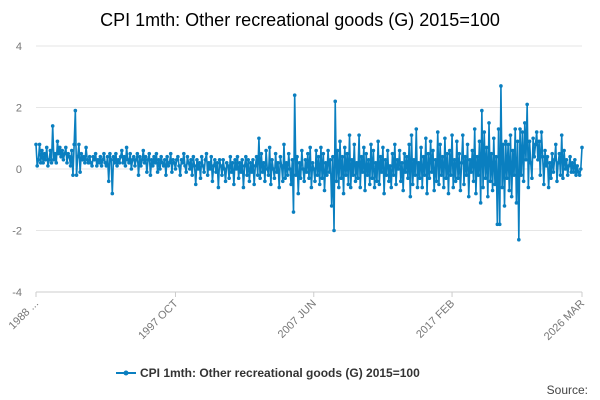 The width and height of the screenshot is (600, 400). What do you see at coordinates (17, 232) in the screenshot?
I see `y-tick-label: -2` at bounding box center [17, 232].